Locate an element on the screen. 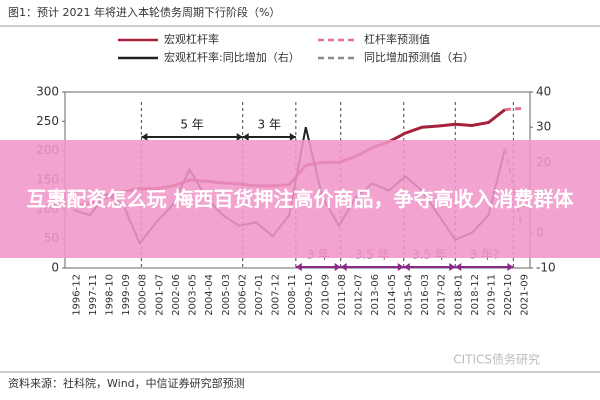 The height and width of the screenshot is (400, 600). x-tick-label: 2018-01 is located at coordinates (458, 295).